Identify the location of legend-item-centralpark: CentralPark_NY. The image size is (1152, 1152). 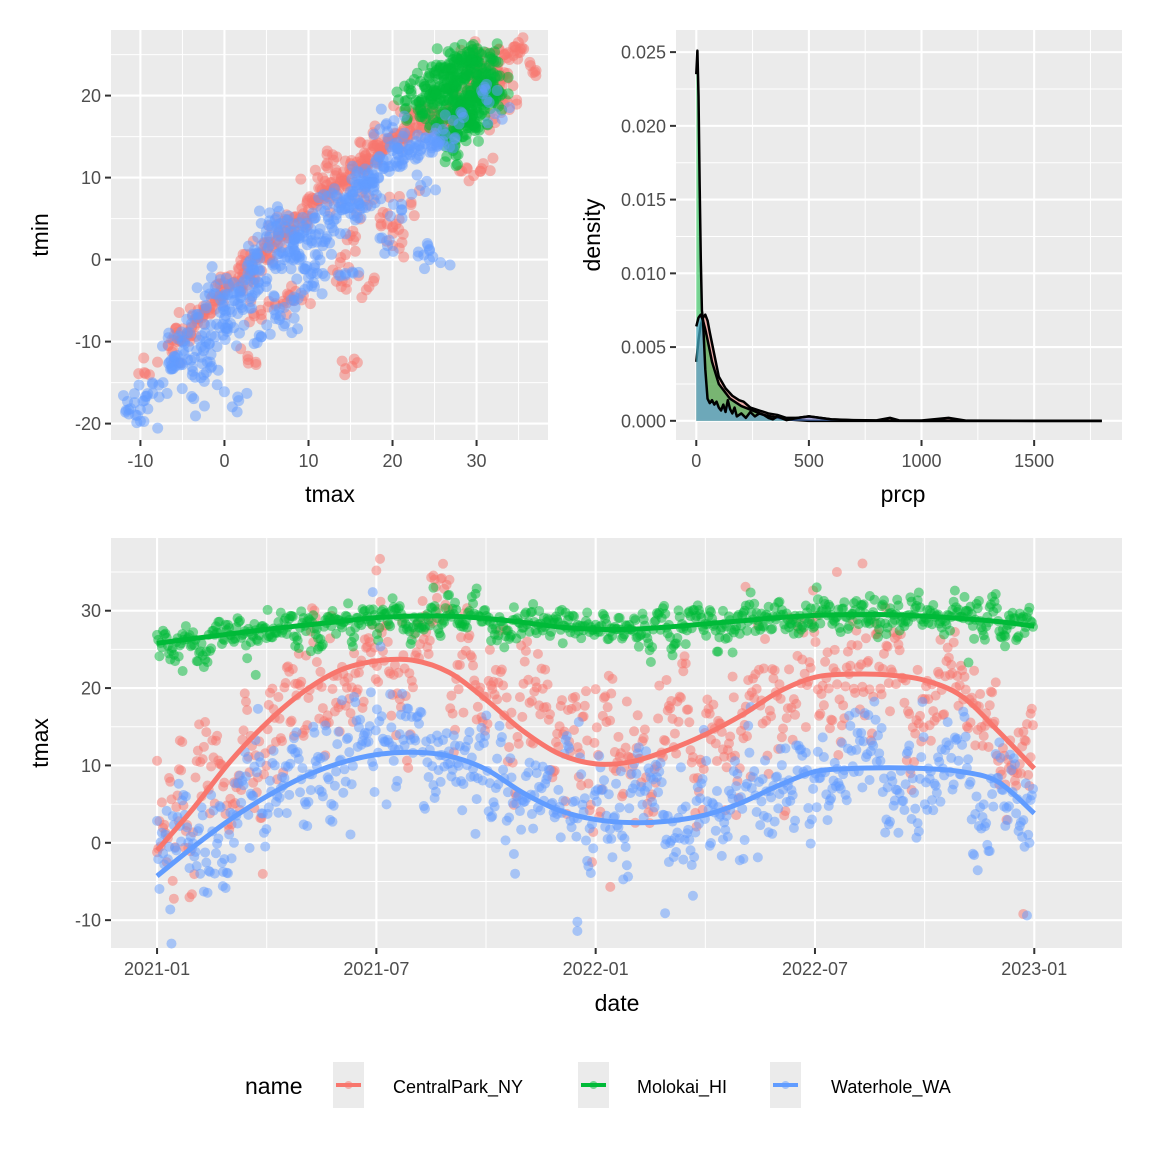
(428, 1085).